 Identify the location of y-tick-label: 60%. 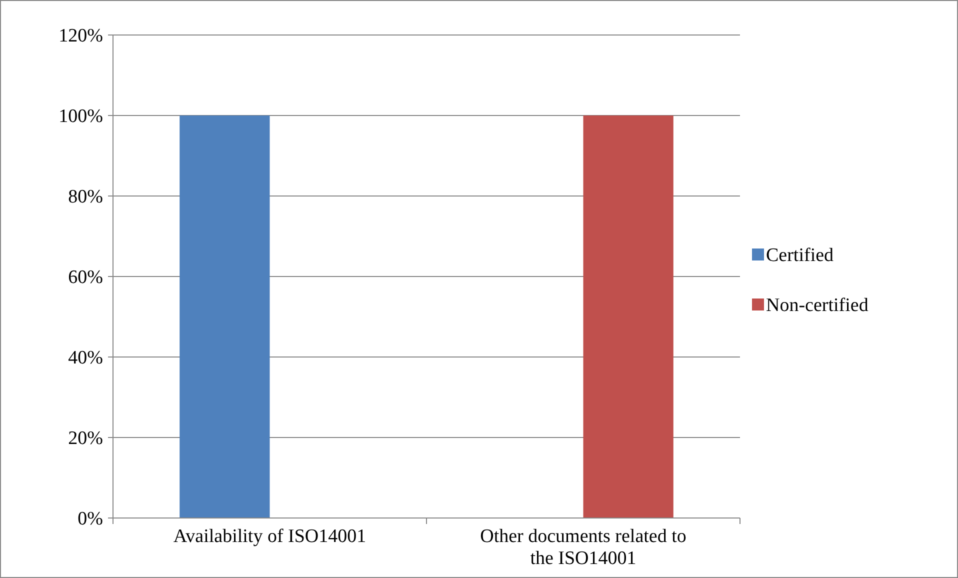
(86, 277).